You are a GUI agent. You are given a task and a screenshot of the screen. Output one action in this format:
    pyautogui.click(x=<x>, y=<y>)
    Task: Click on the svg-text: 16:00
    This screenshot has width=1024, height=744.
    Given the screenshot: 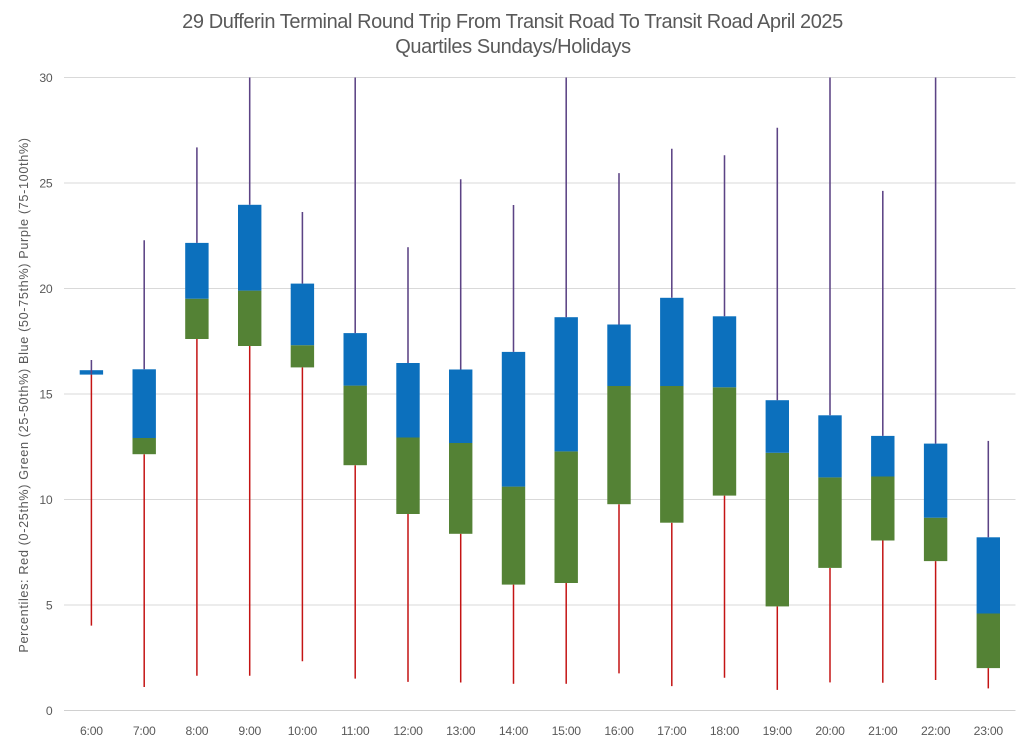 What is the action you would take?
    pyautogui.click(x=619, y=731)
    